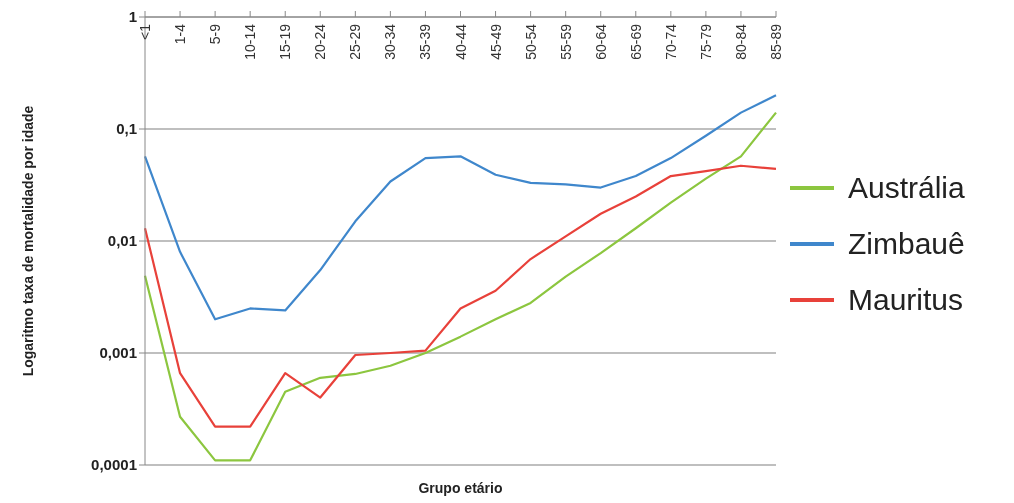 The height and width of the screenshot is (503, 1014). I want to click on x-tick-label: 1-4, so click(180, 34).